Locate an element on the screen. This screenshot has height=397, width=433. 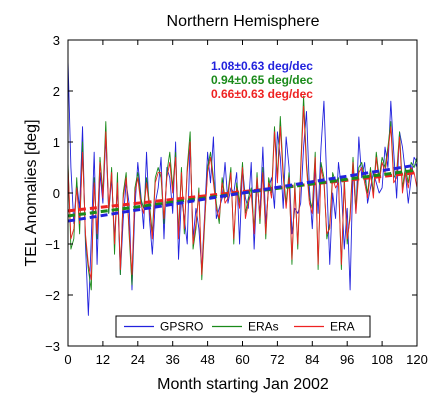
x-tick-label: 12 is located at coordinates (103, 359).